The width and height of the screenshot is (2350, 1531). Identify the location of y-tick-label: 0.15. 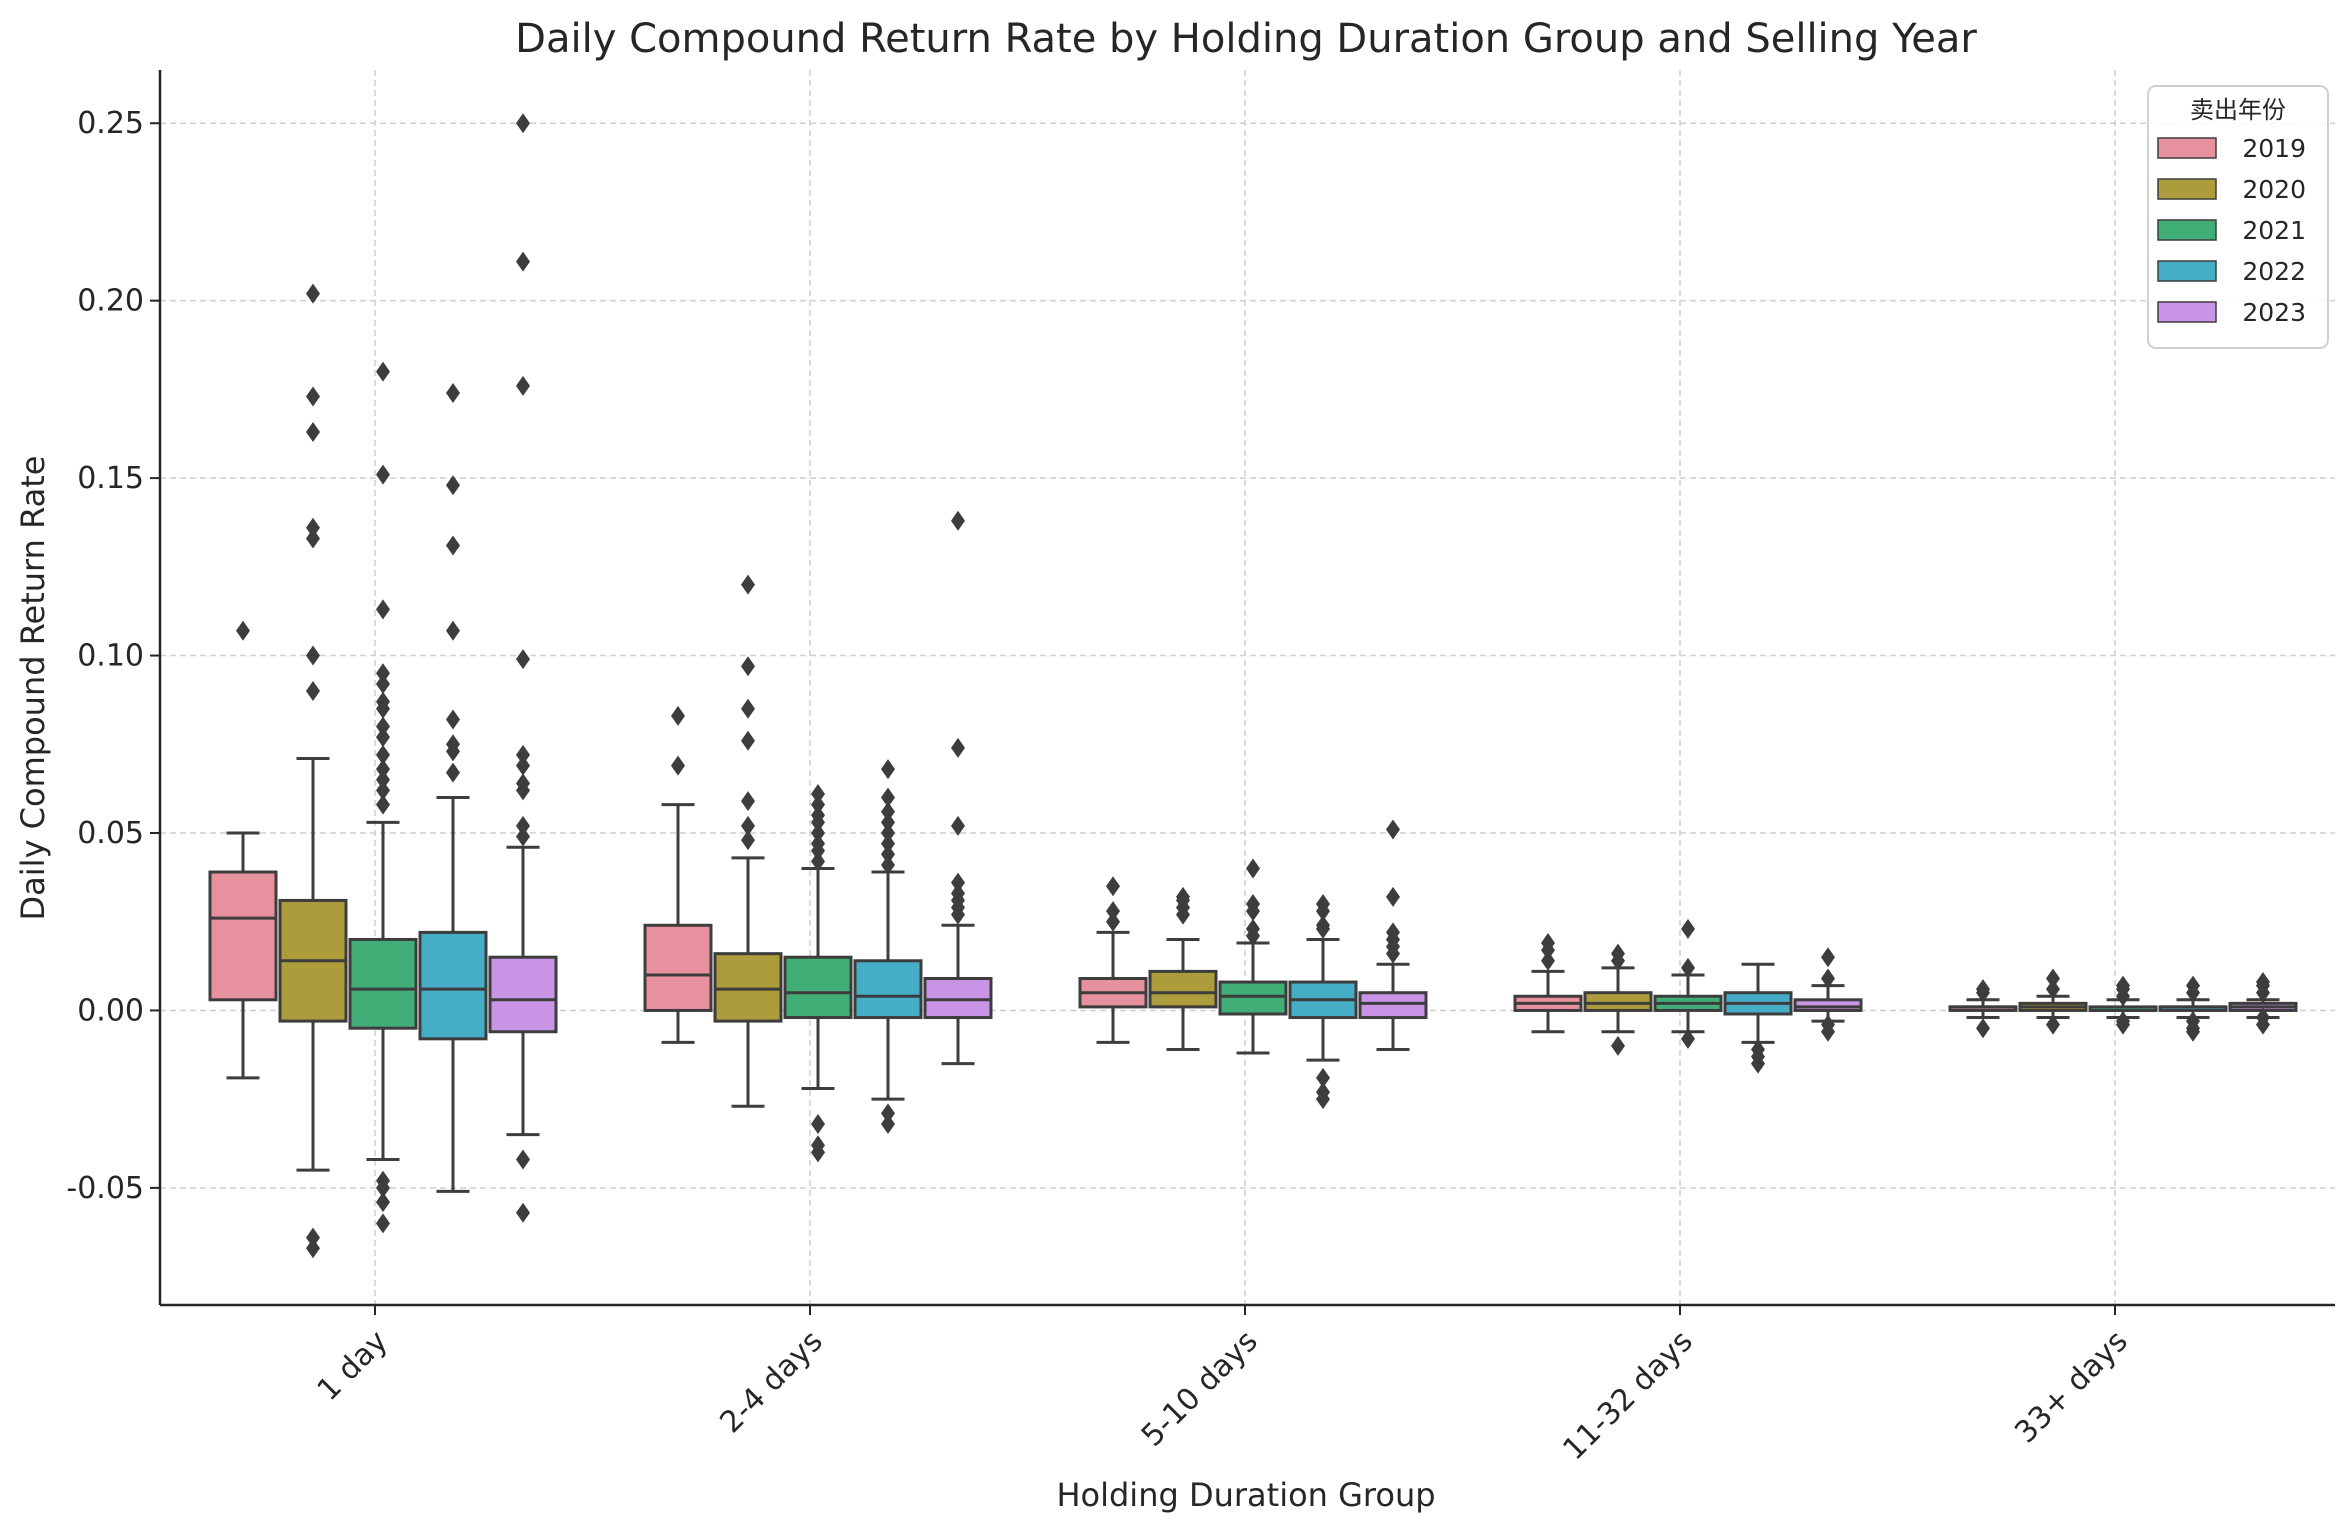
(110, 478).